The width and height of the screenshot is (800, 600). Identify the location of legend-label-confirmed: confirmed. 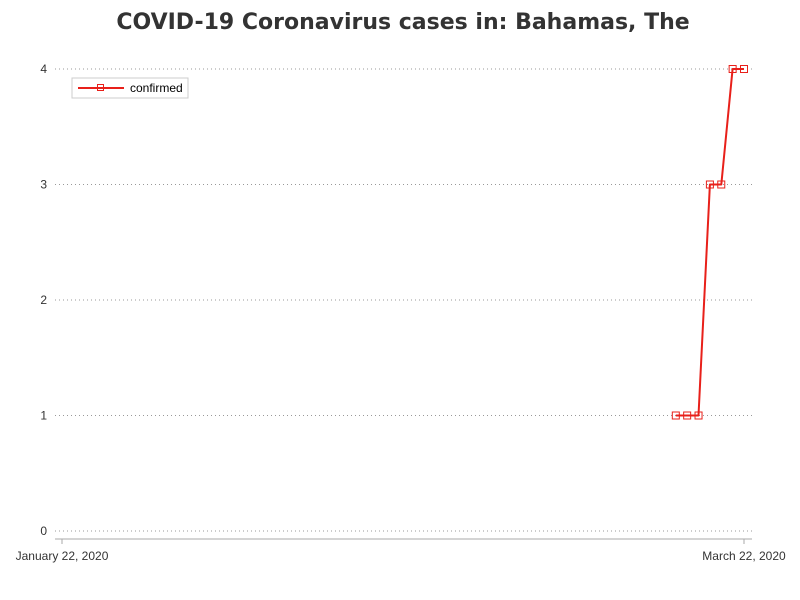
(156, 88).